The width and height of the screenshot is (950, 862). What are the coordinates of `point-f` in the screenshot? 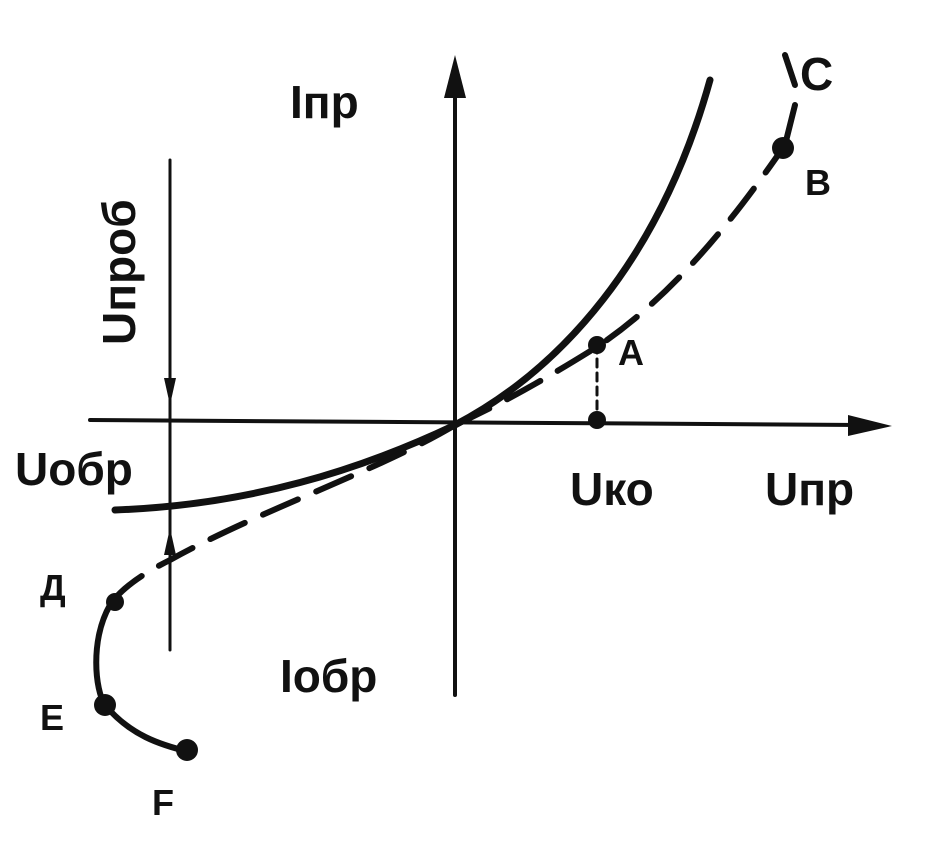 It's located at (187, 750).